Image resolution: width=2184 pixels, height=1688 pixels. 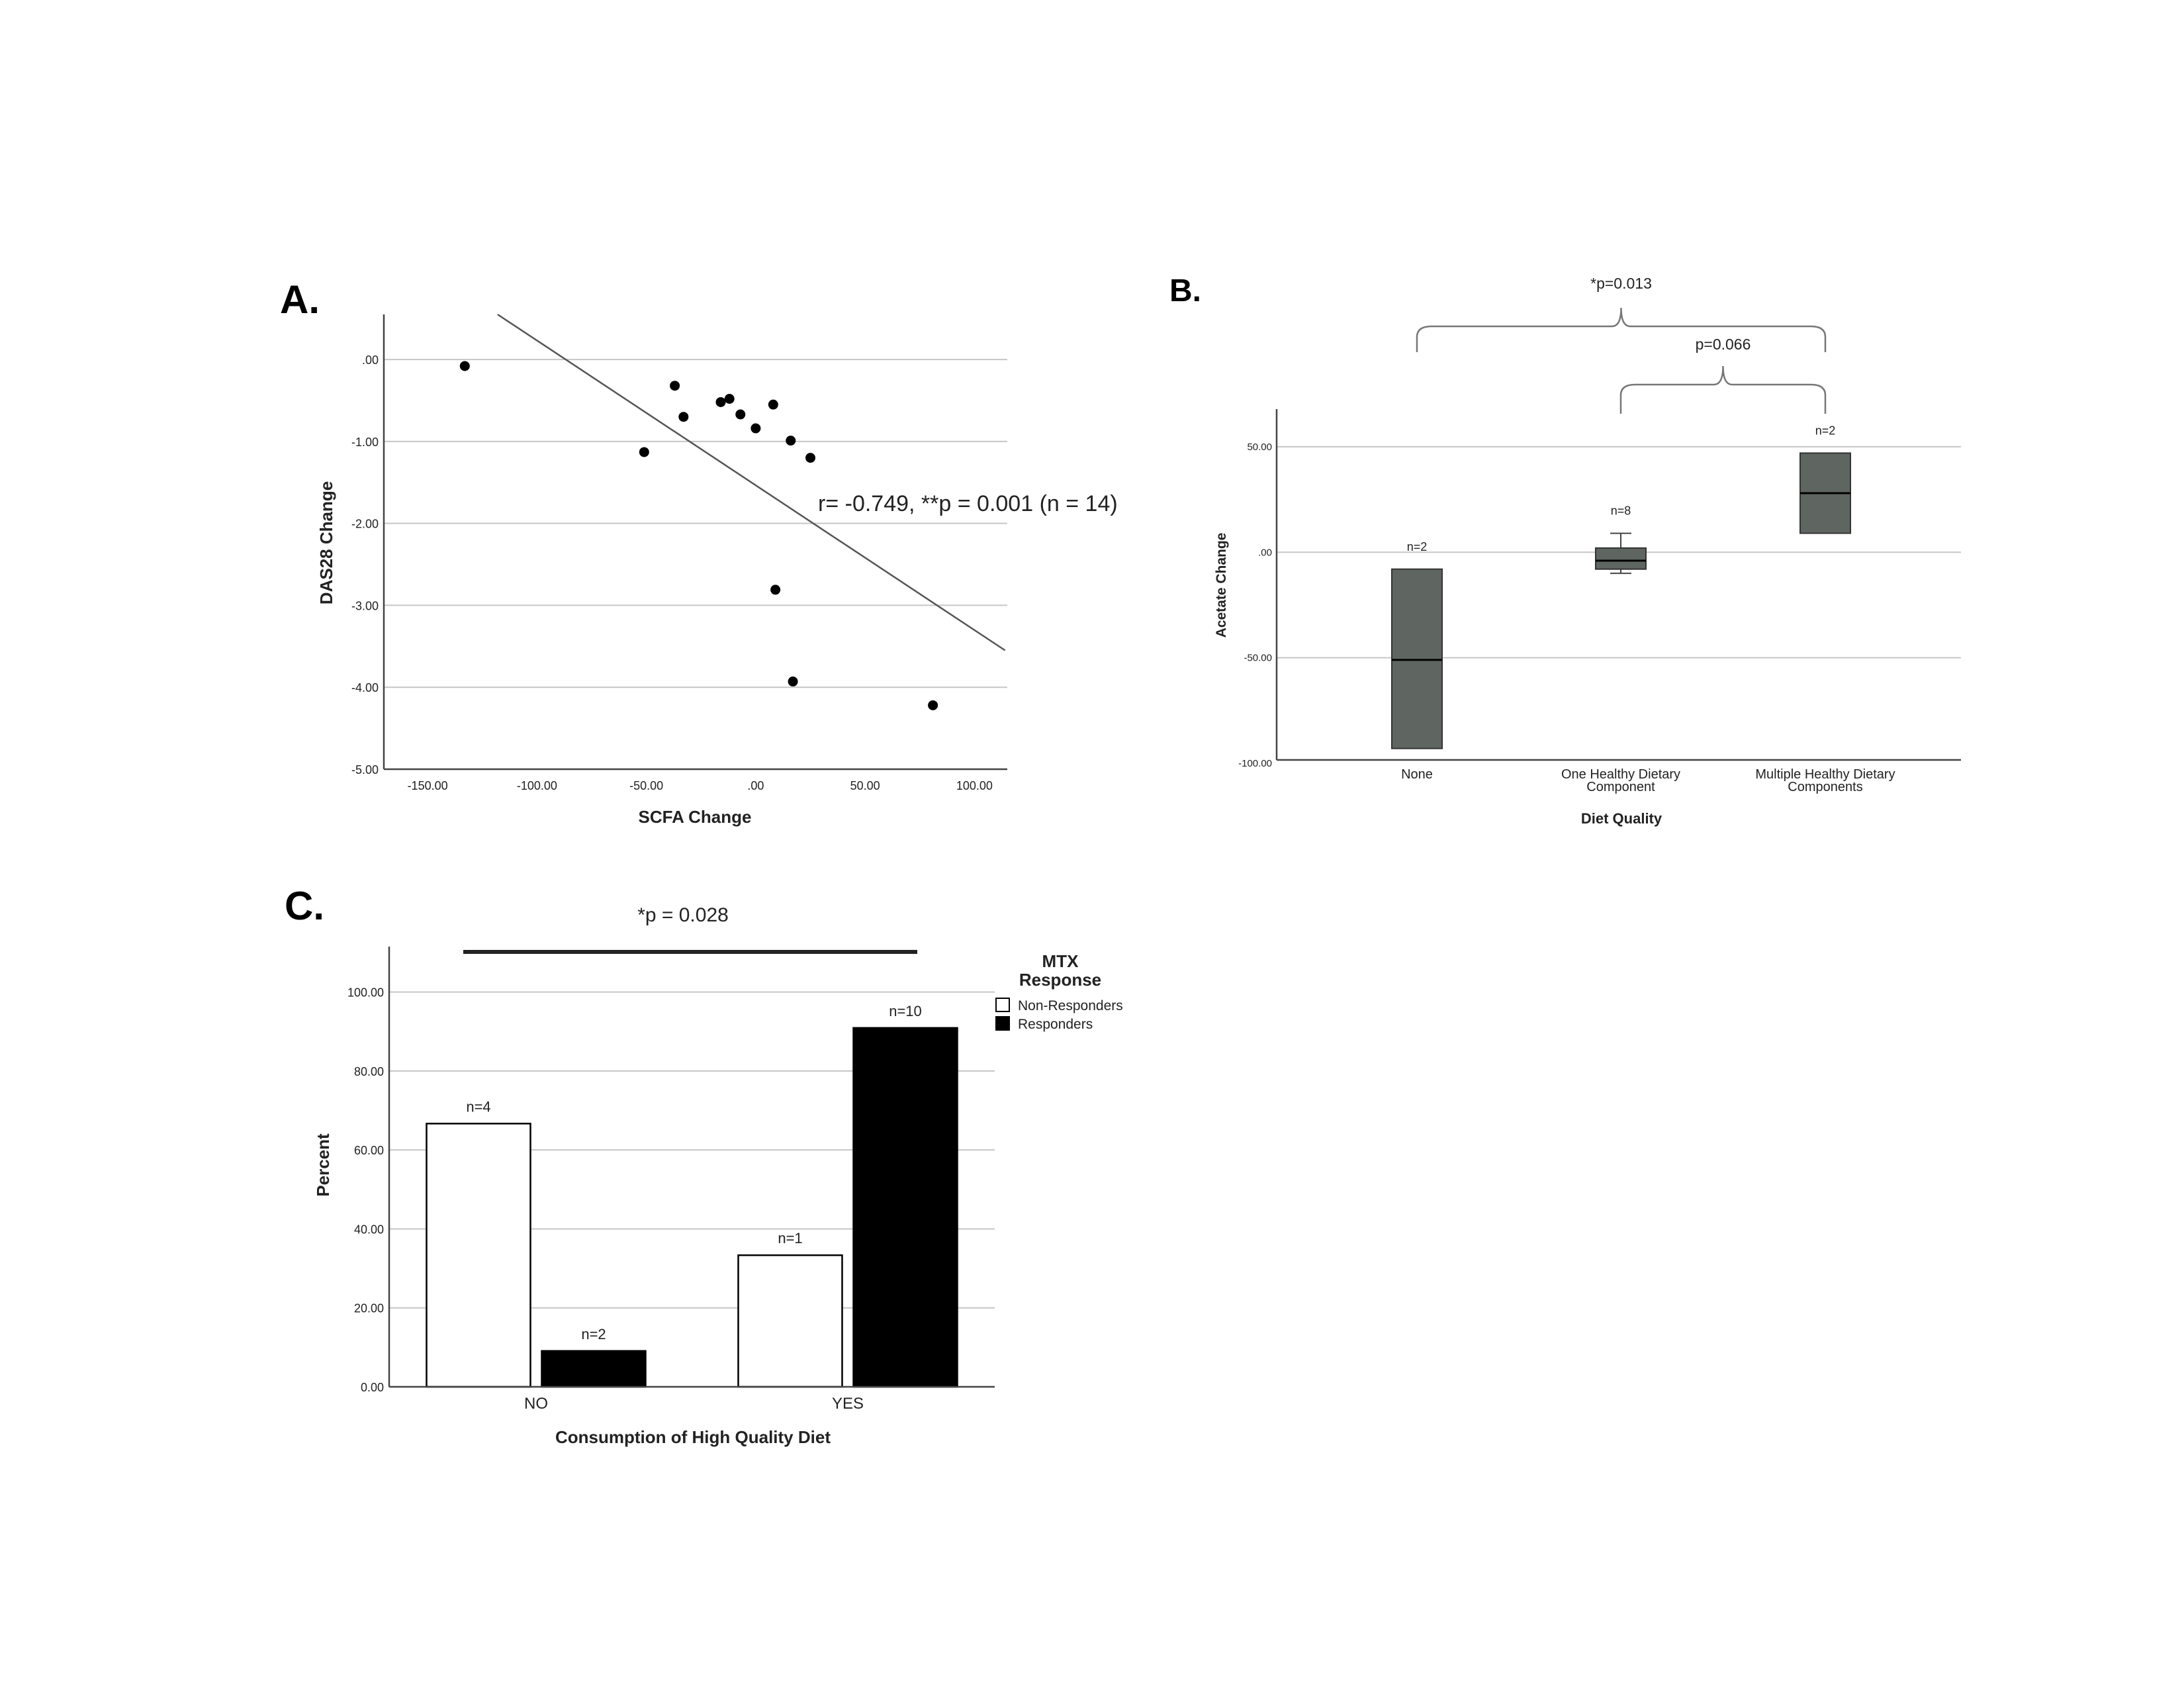 I want to click on panel-c-x-tick-label: YES, so click(x=848, y=1404).